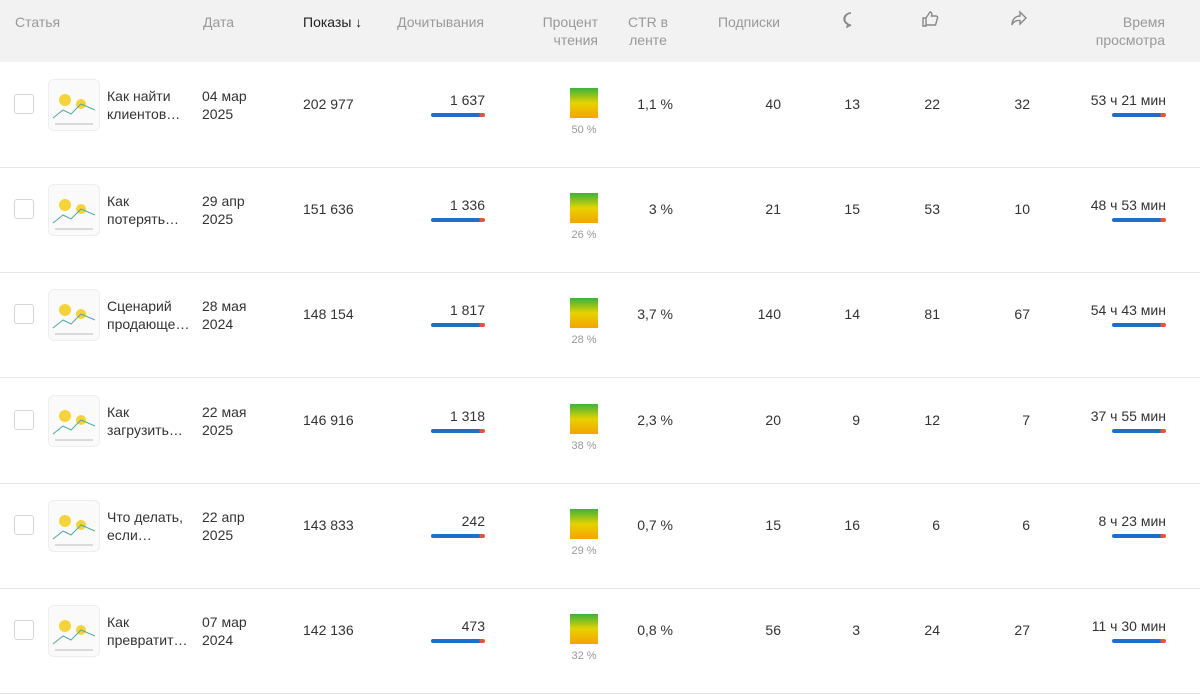 The height and width of the screenshot is (694, 1200). I want to click on ctr: 0,7 %, so click(655, 524).